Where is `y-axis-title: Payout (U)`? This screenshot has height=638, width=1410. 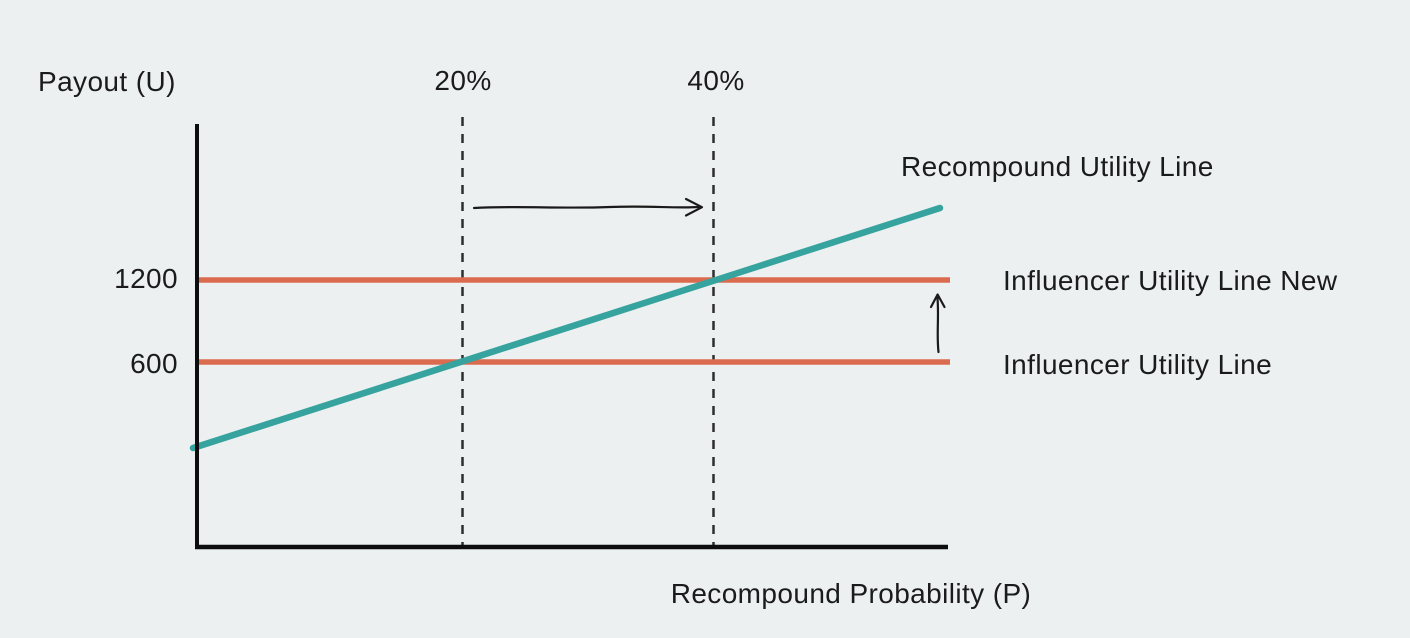
y-axis-title: Payout (U) is located at coordinates (107, 81).